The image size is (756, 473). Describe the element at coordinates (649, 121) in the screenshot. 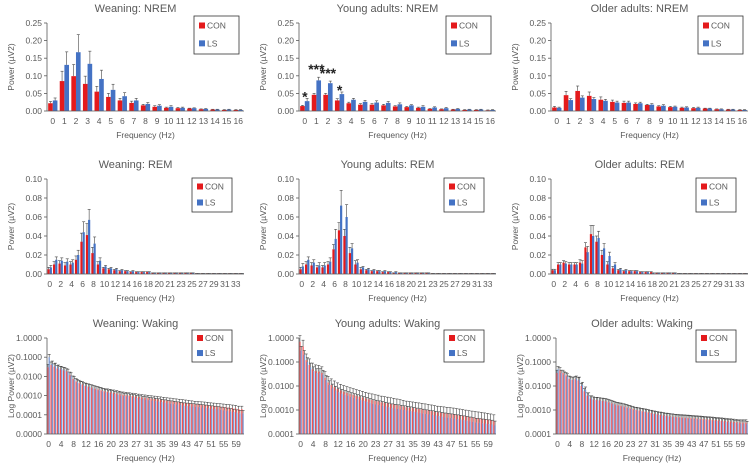

I see `x-tick-label: 8` at that location.